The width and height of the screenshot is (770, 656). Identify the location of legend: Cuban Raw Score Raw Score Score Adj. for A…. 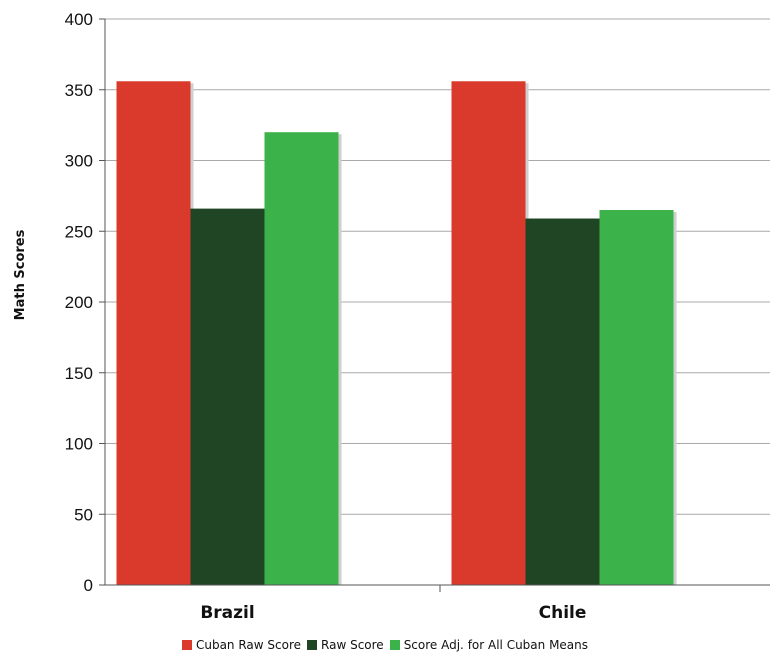
(385, 645).